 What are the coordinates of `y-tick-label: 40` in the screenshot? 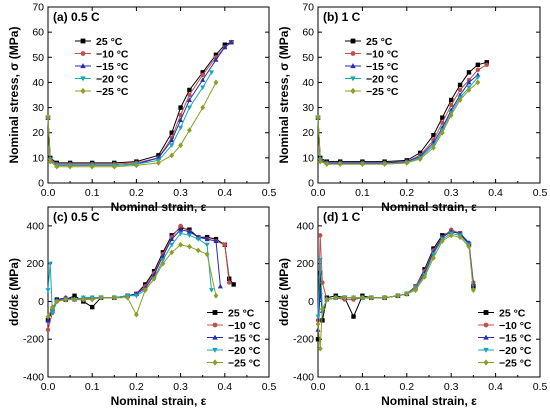 It's located at (308, 83).